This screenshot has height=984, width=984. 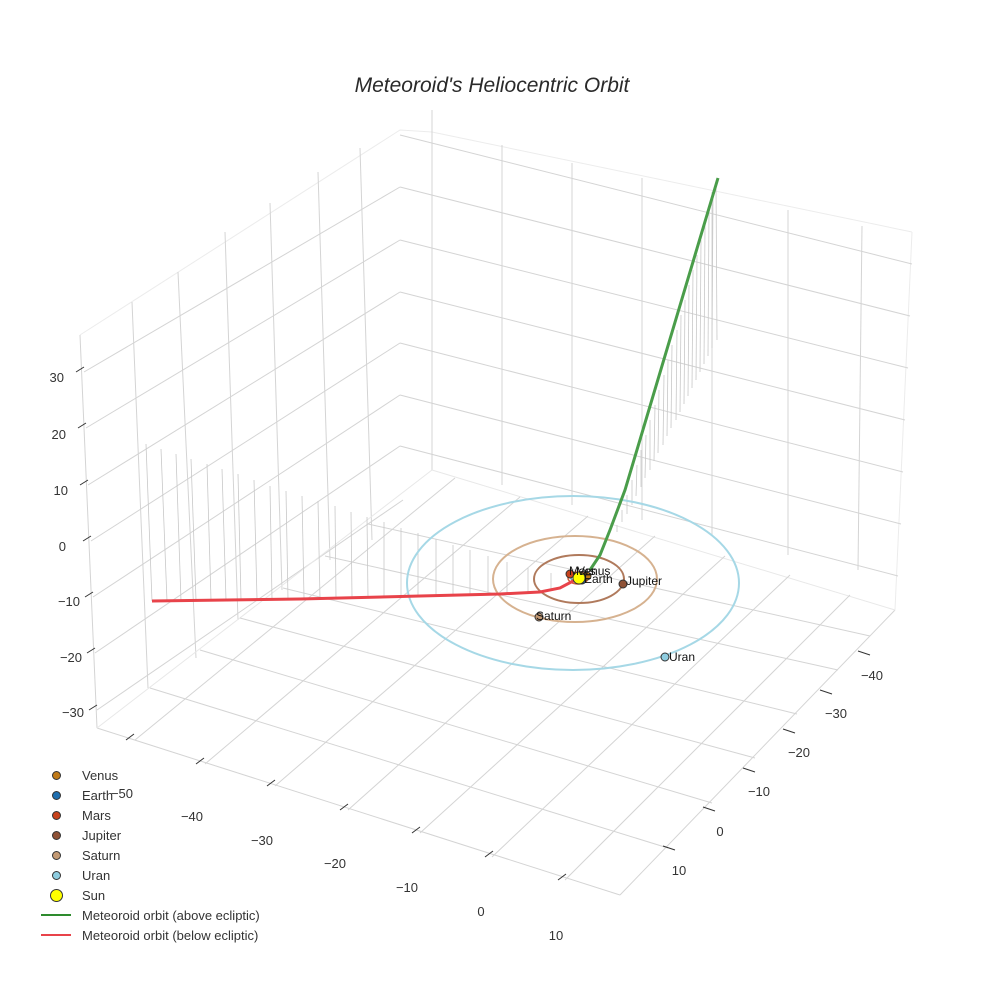 I want to click on uran-orbit, so click(x=573, y=583).